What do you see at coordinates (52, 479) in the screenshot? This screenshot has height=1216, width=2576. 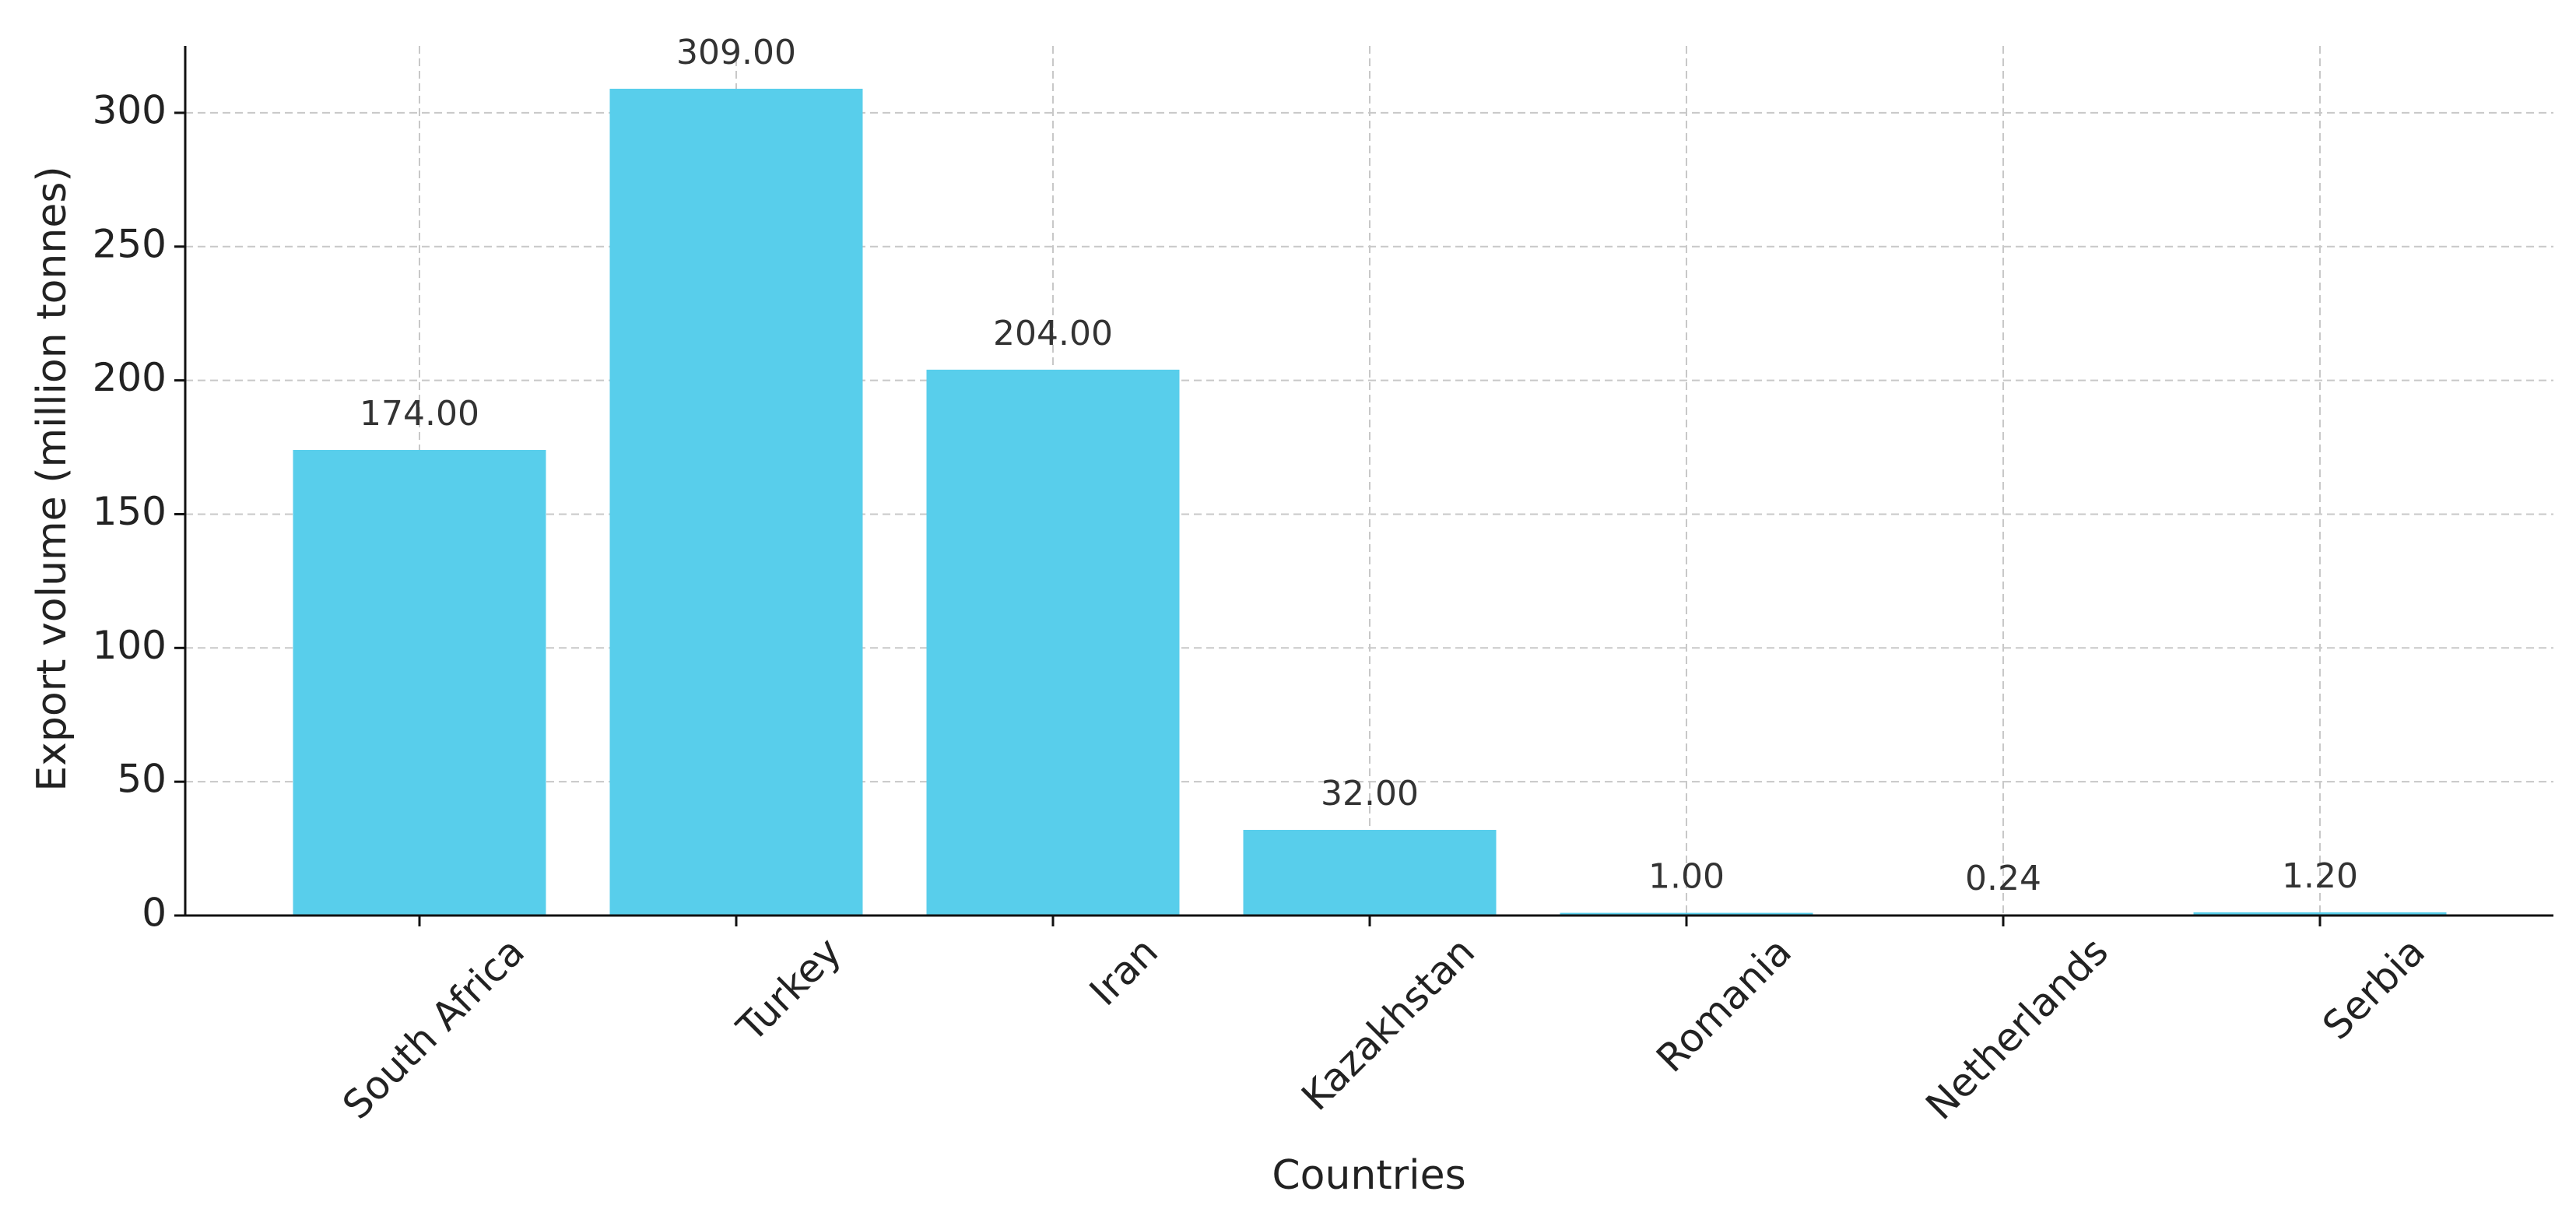 I see `y-axis-label: Export volume (million tonnes)` at bounding box center [52, 479].